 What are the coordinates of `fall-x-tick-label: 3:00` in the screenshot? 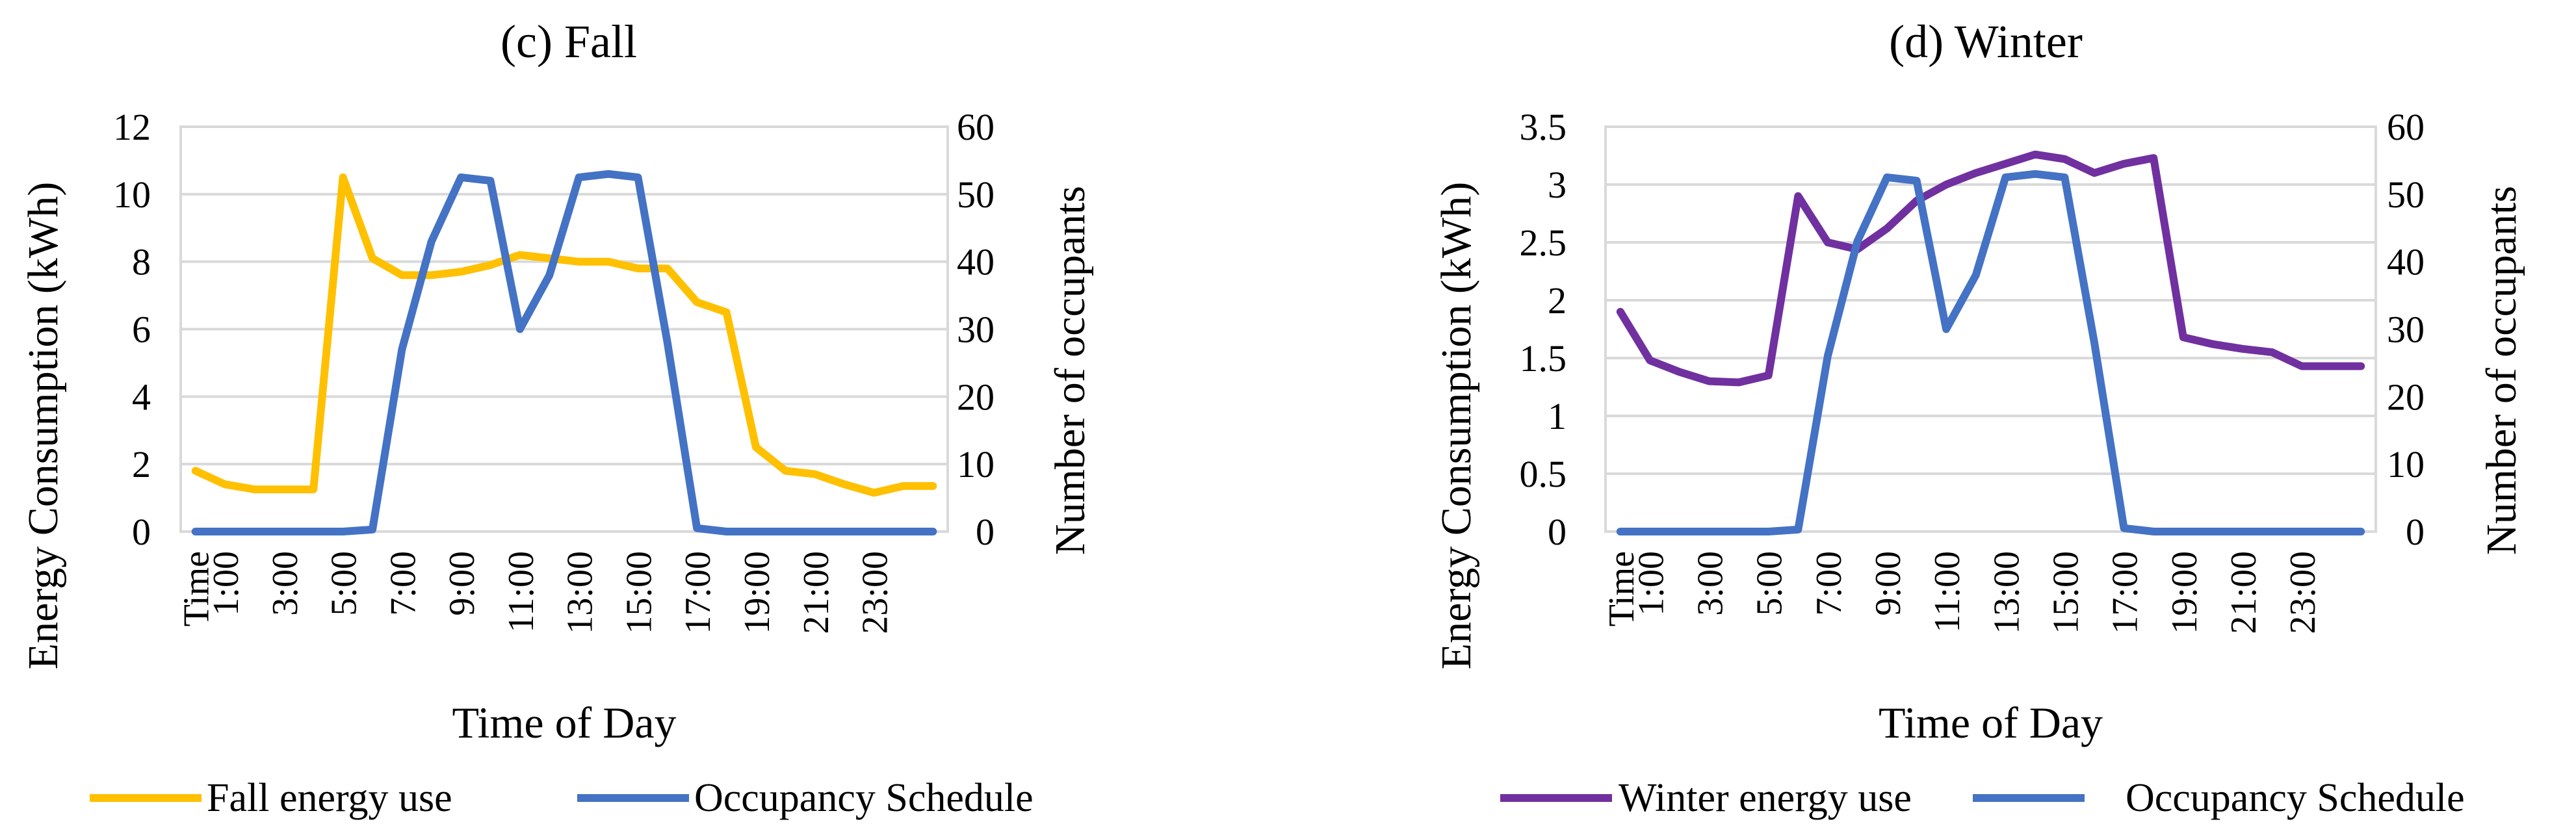 It's located at (285, 584).